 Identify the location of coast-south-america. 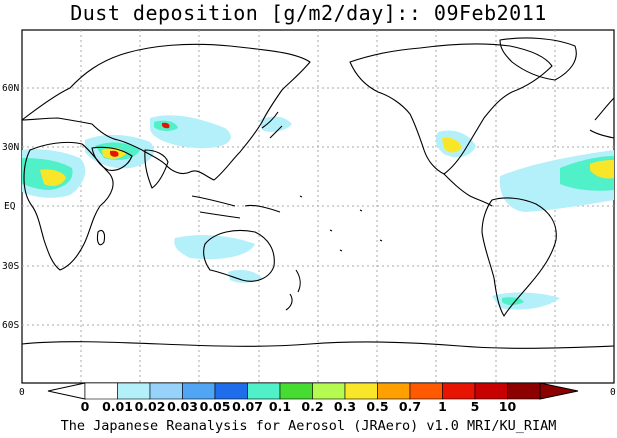
(519, 257).